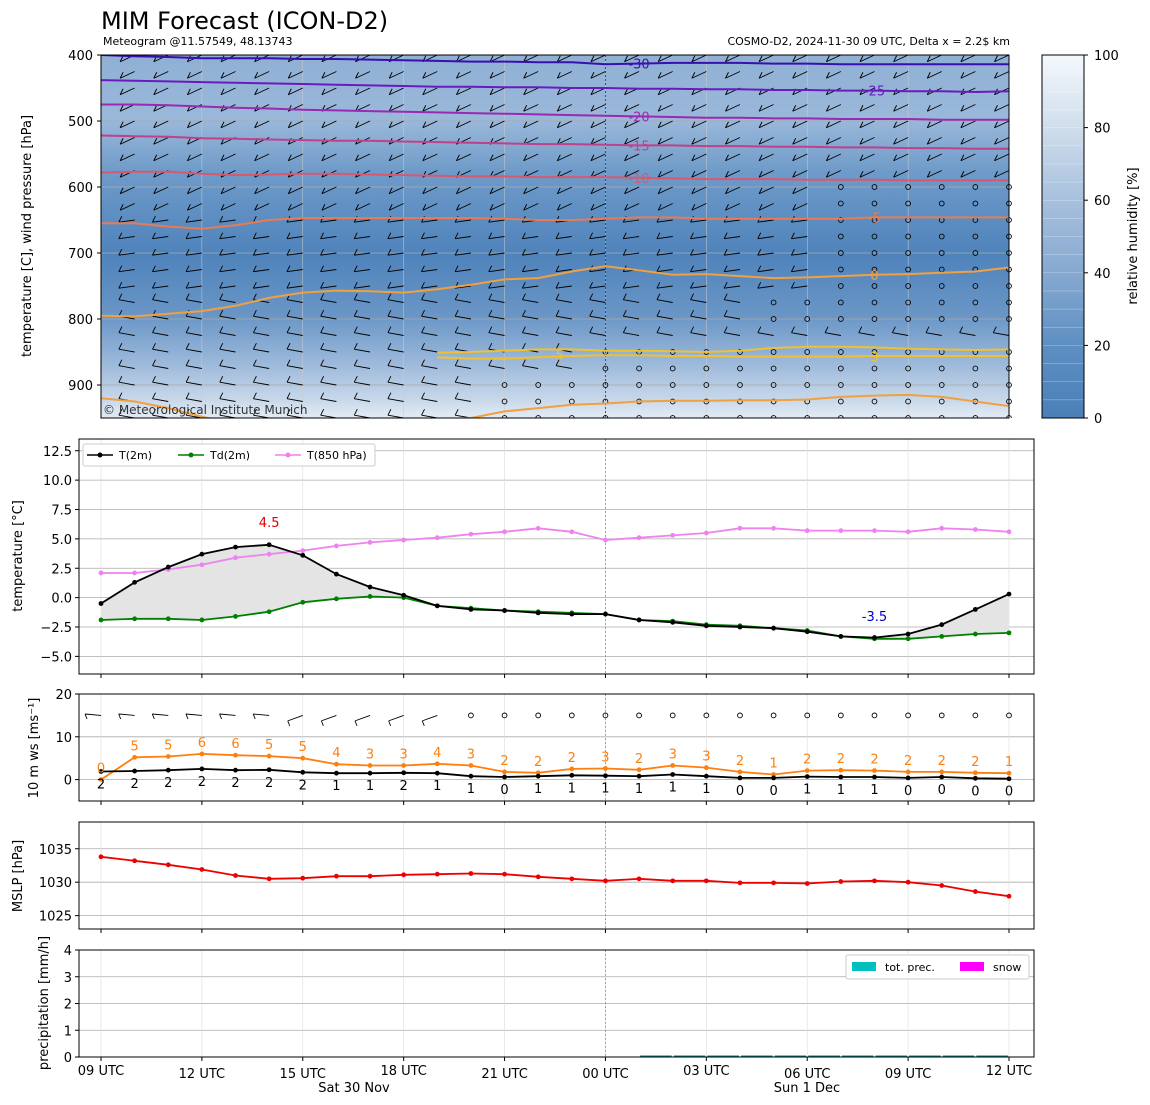 The width and height of the screenshot is (1150, 1105). What do you see at coordinates (80, 386) in the screenshot?
I see `y-tick-label: 900` at bounding box center [80, 386].